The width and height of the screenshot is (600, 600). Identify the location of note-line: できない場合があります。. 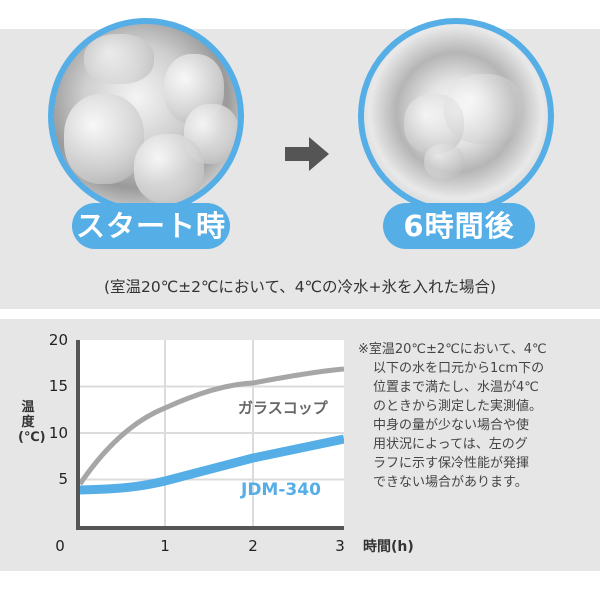
(450, 482).